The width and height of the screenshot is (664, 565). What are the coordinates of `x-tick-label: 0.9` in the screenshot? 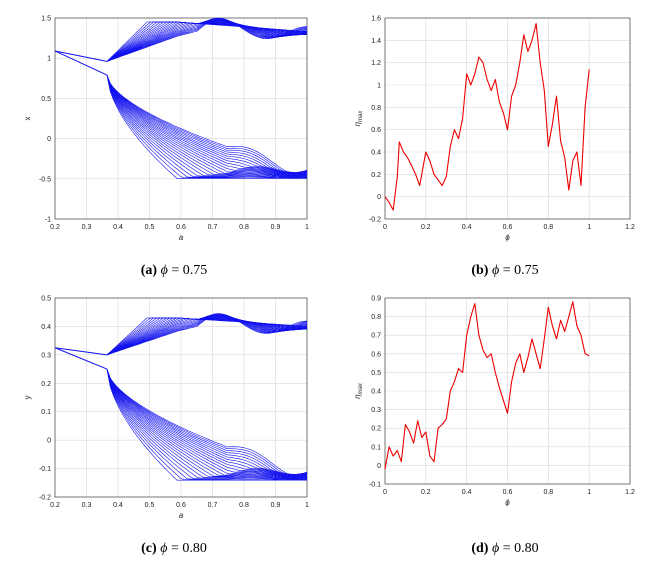 It's located at (276, 505).